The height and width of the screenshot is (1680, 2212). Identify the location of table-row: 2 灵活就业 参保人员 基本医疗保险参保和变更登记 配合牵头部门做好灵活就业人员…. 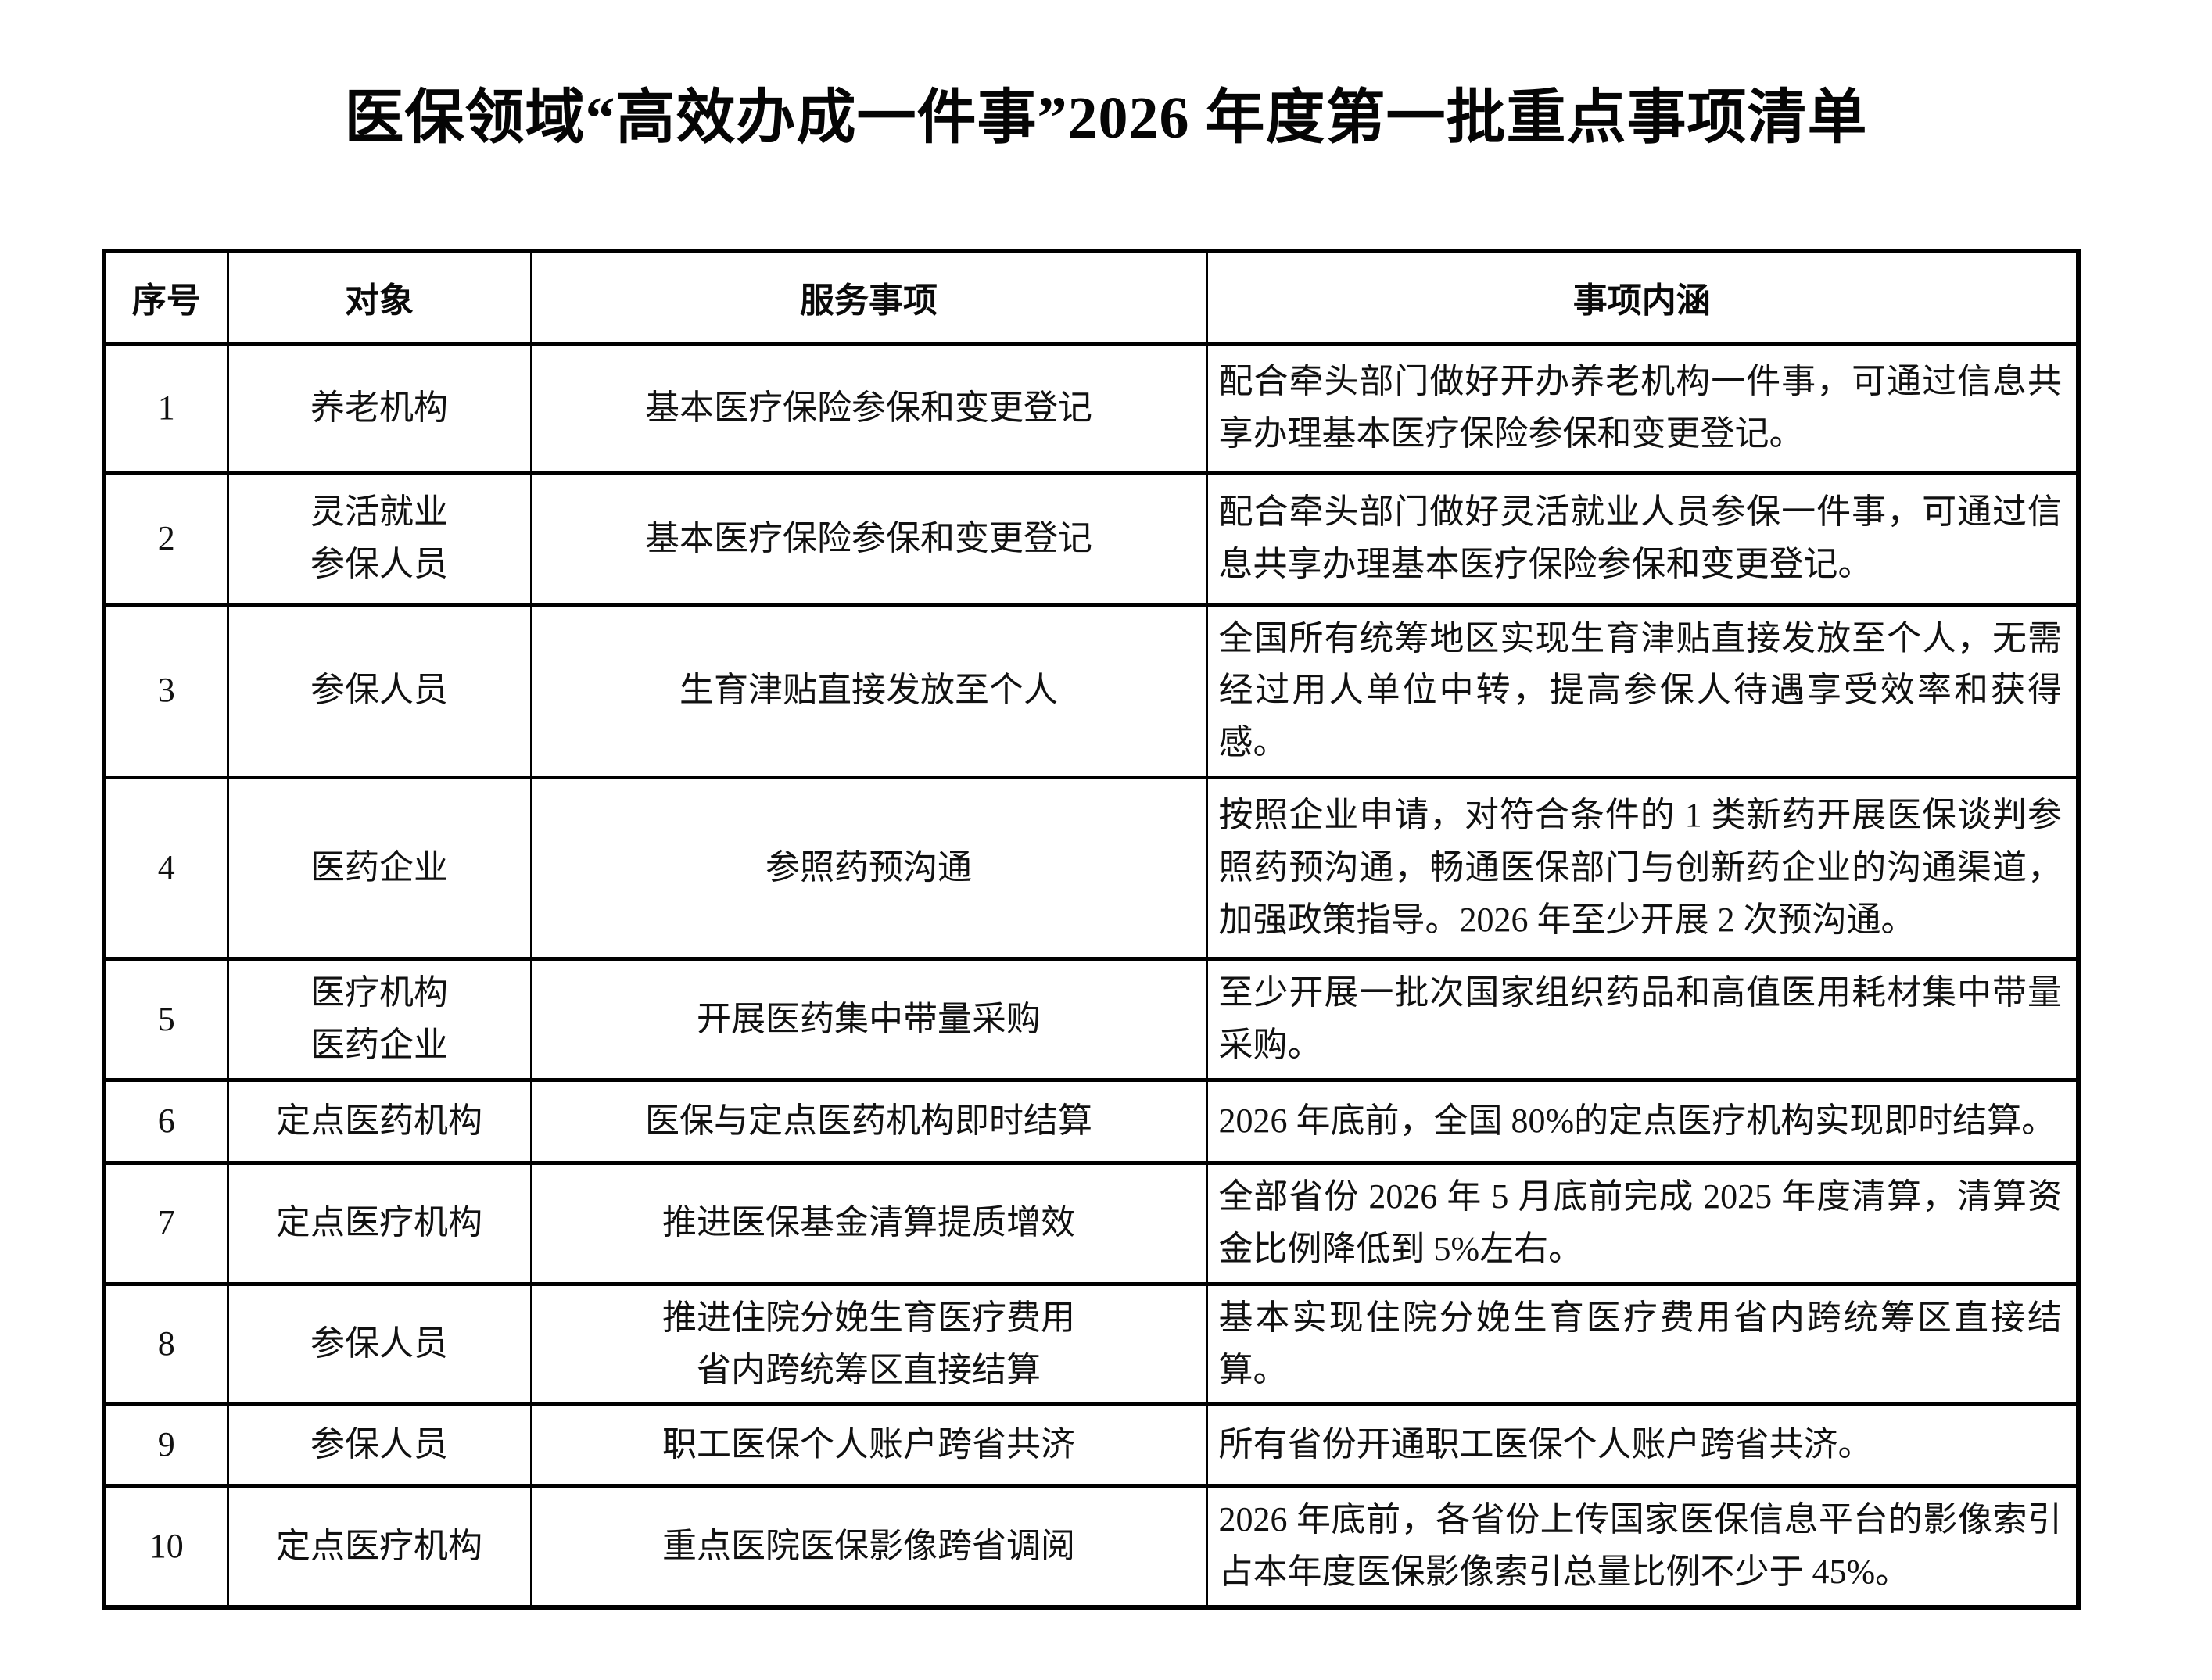
(1091, 538).